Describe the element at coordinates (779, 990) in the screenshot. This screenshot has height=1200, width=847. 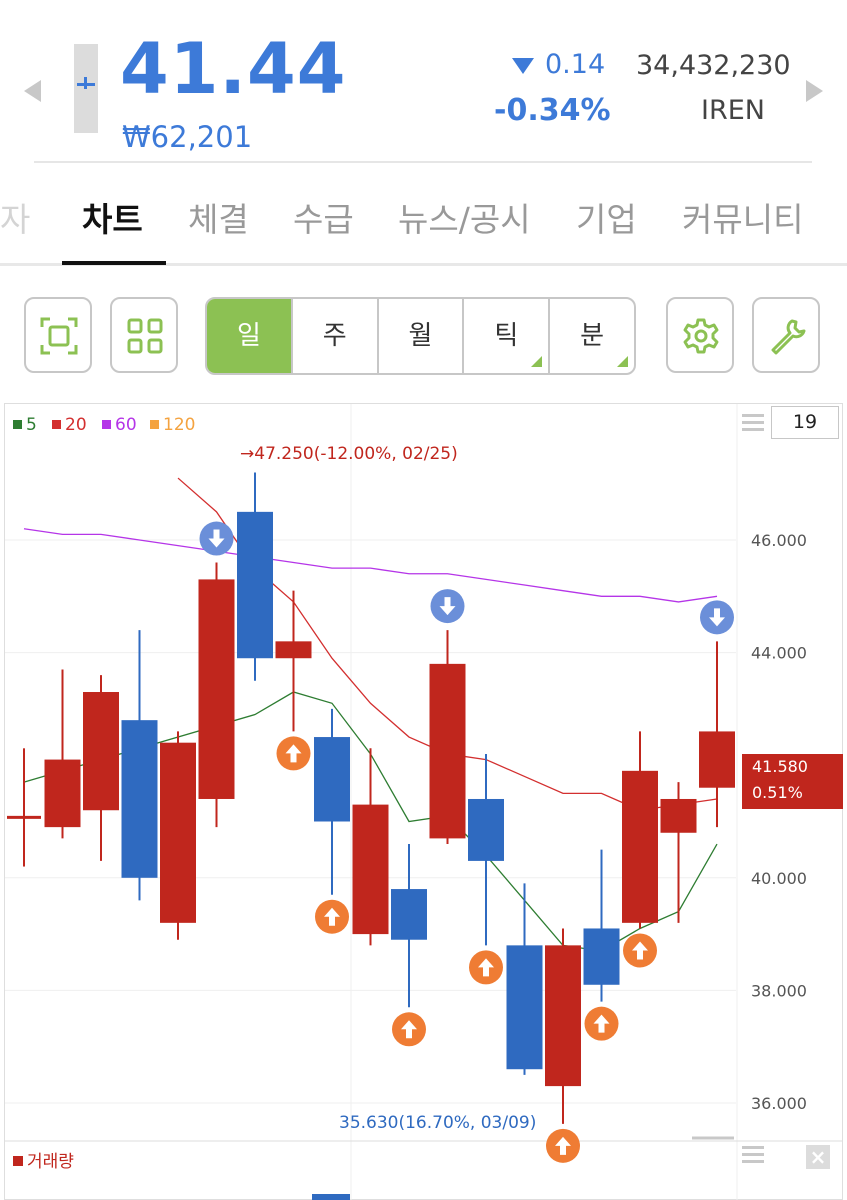
I see `y-tick-label: 38.000` at that location.